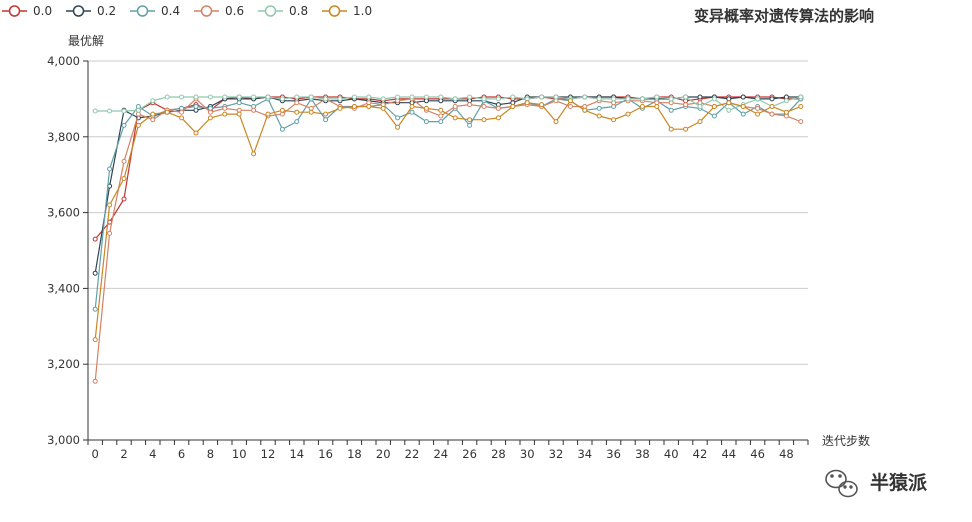 This screenshot has height=522, width=972. Describe the element at coordinates (362, 11) in the screenshot. I see `legend-label: 1.0` at that location.